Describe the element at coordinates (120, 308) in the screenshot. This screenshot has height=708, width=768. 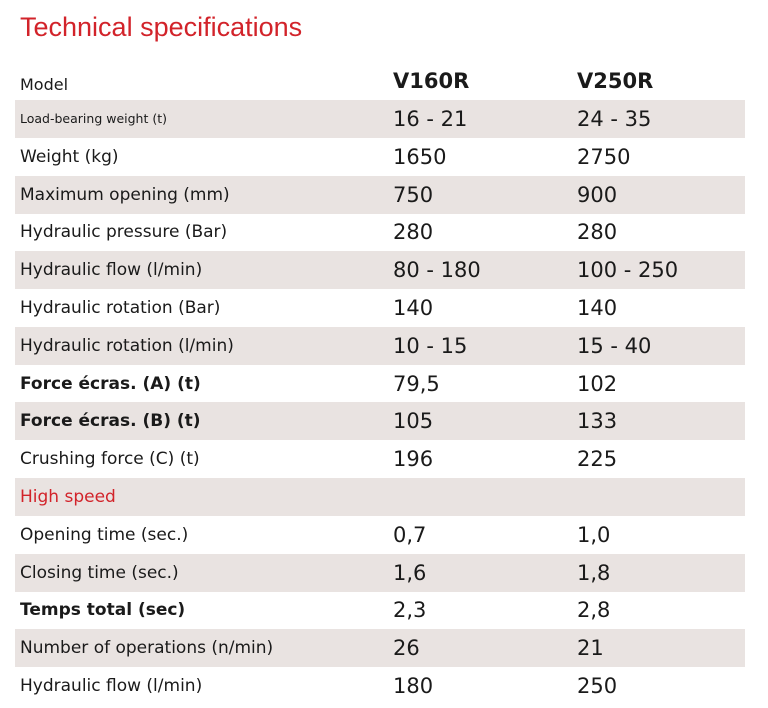
I see `row-label: Hydraulic rotation (Bar)` at that location.